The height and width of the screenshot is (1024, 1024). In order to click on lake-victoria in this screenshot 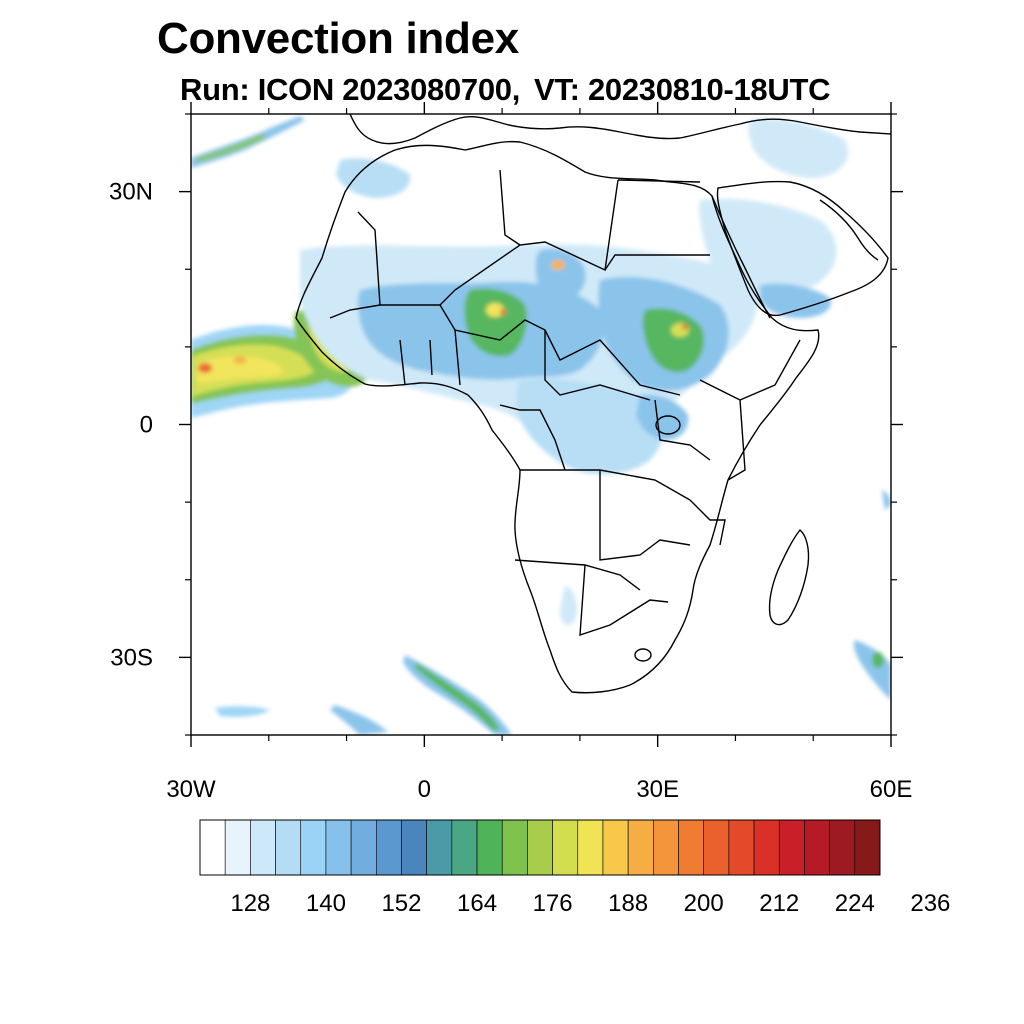, I will do `click(668, 425)`.